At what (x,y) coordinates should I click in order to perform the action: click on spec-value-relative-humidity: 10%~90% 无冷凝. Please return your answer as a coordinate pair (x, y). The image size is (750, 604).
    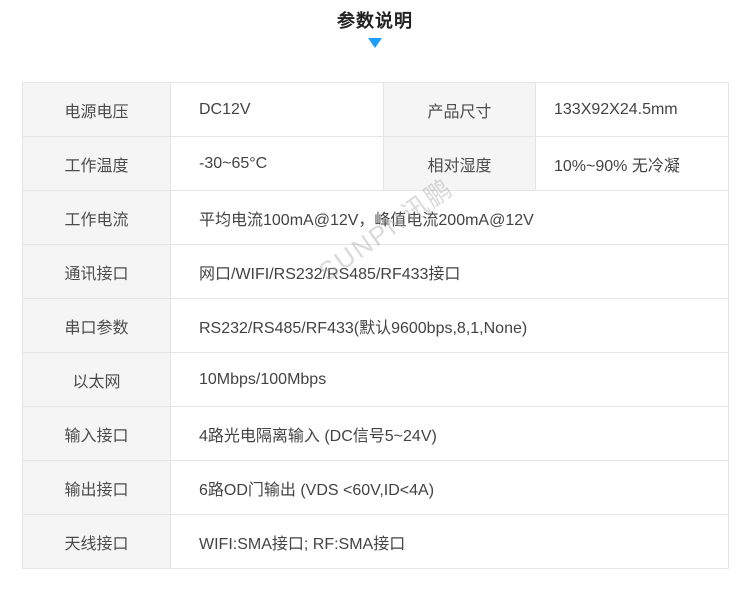
    Looking at the image, I should click on (632, 163).